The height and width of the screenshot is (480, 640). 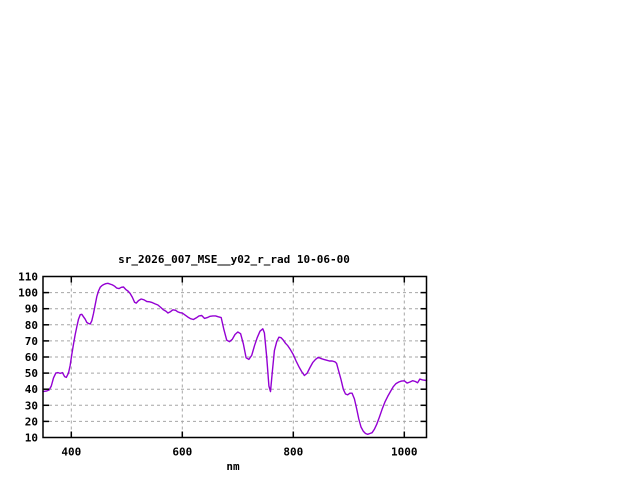 I want to click on y-tick-label: 70, so click(x=31, y=341).